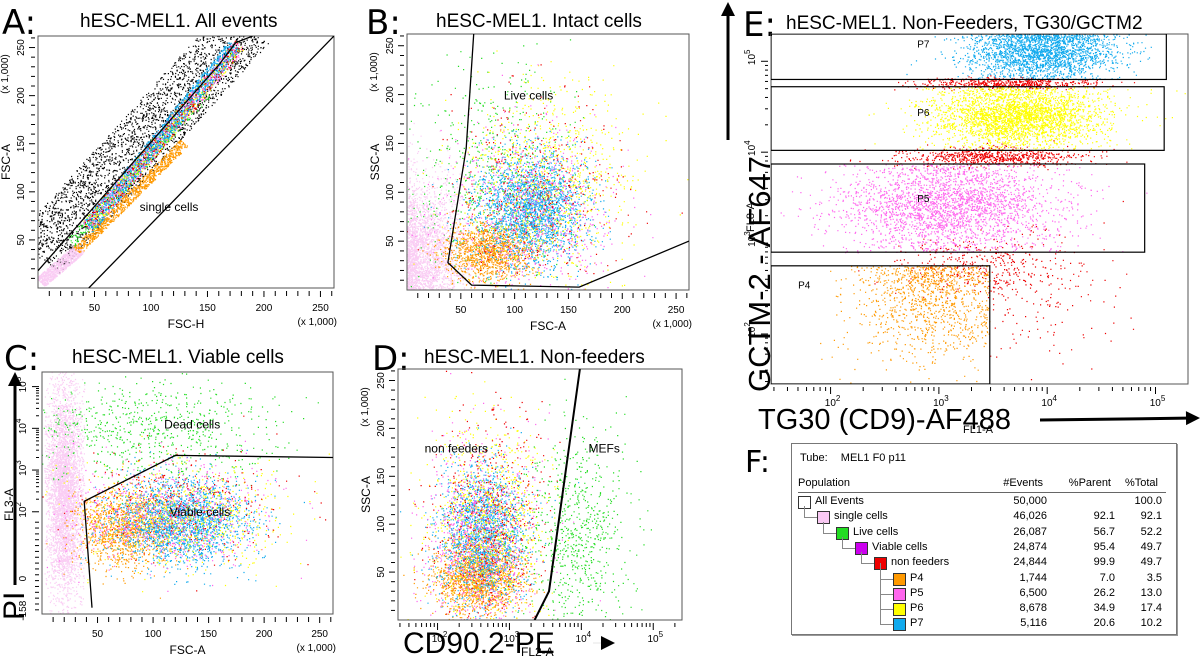 The width and height of the screenshot is (1200, 662). I want to click on gate-mefs-line, so click(557, 494).